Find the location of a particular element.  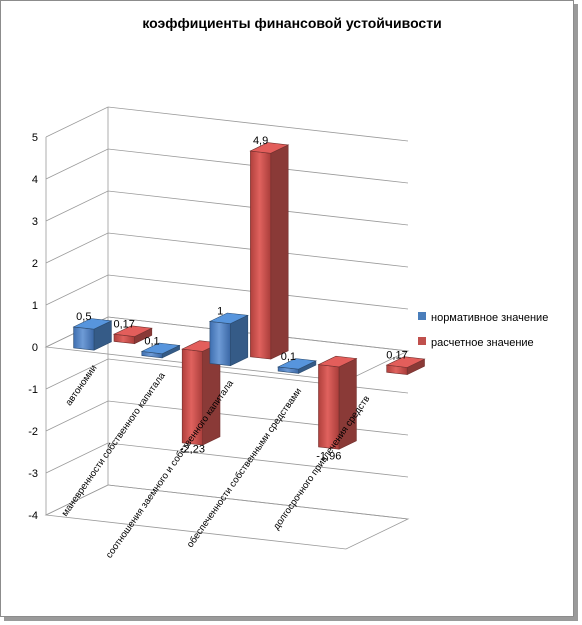

legend: нормативное значение расчетное значение is located at coordinates (483, 330).